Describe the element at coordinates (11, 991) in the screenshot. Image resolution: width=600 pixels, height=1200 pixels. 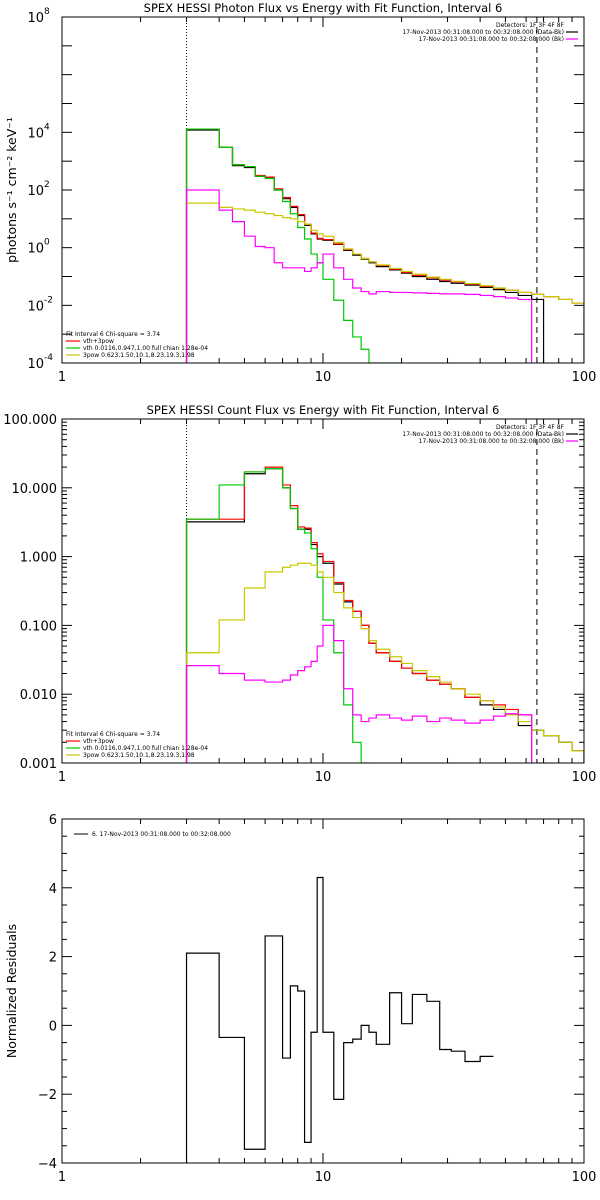
I see `y-axis-label: Normalized Residuals` at that location.